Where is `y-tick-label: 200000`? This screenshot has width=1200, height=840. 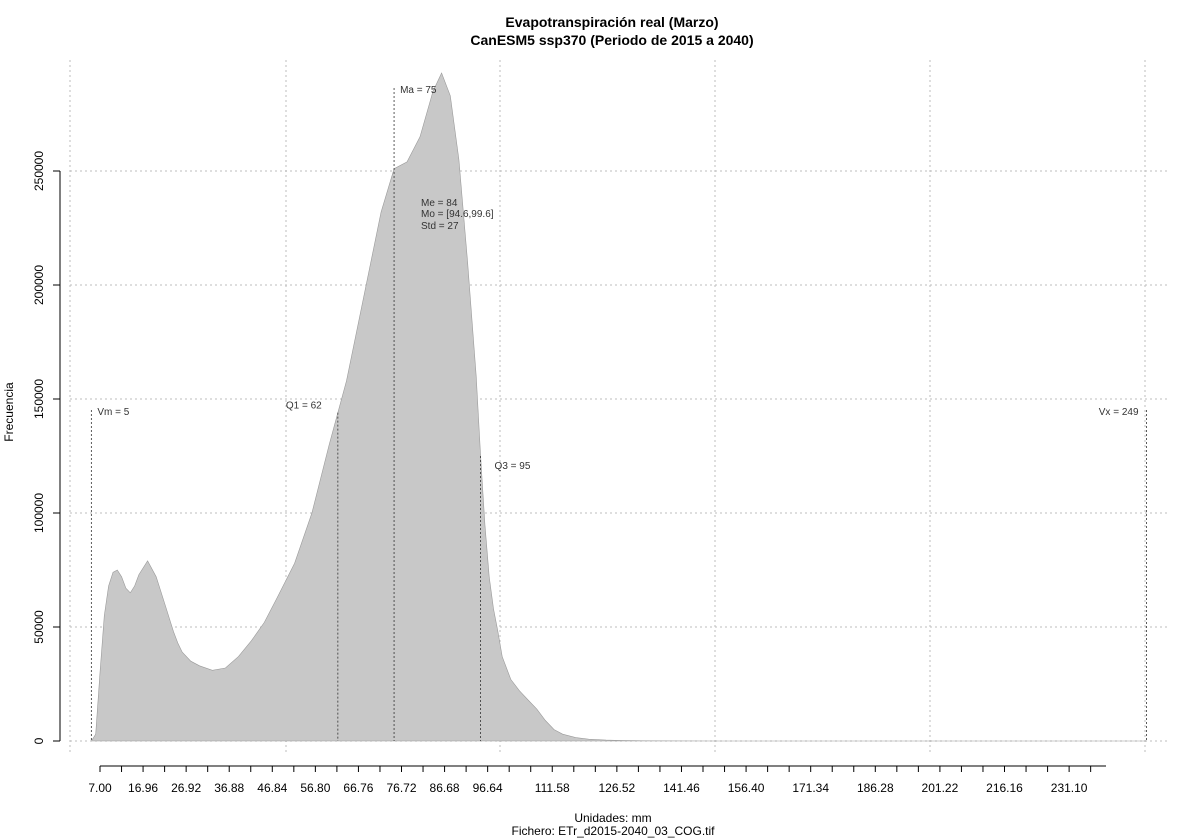
y-tick-label: 200000 is located at coordinates (39, 285).